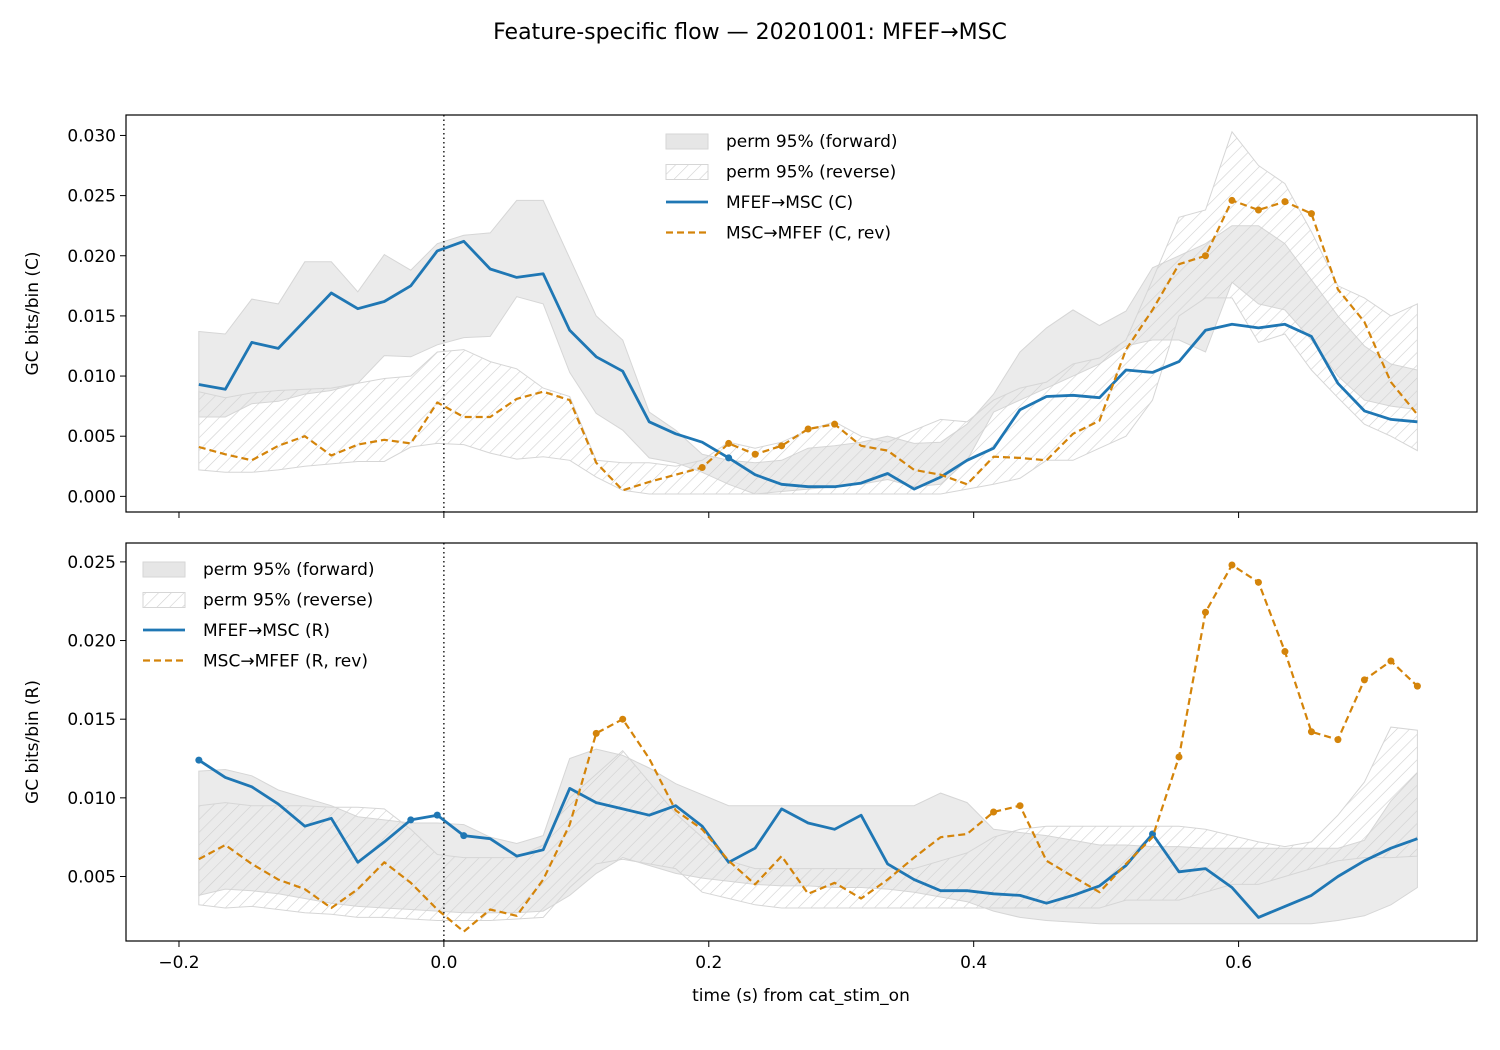 The image size is (1500, 1050). I want to click on legend-label: MSC→MFEF (R, rev), so click(285, 662).